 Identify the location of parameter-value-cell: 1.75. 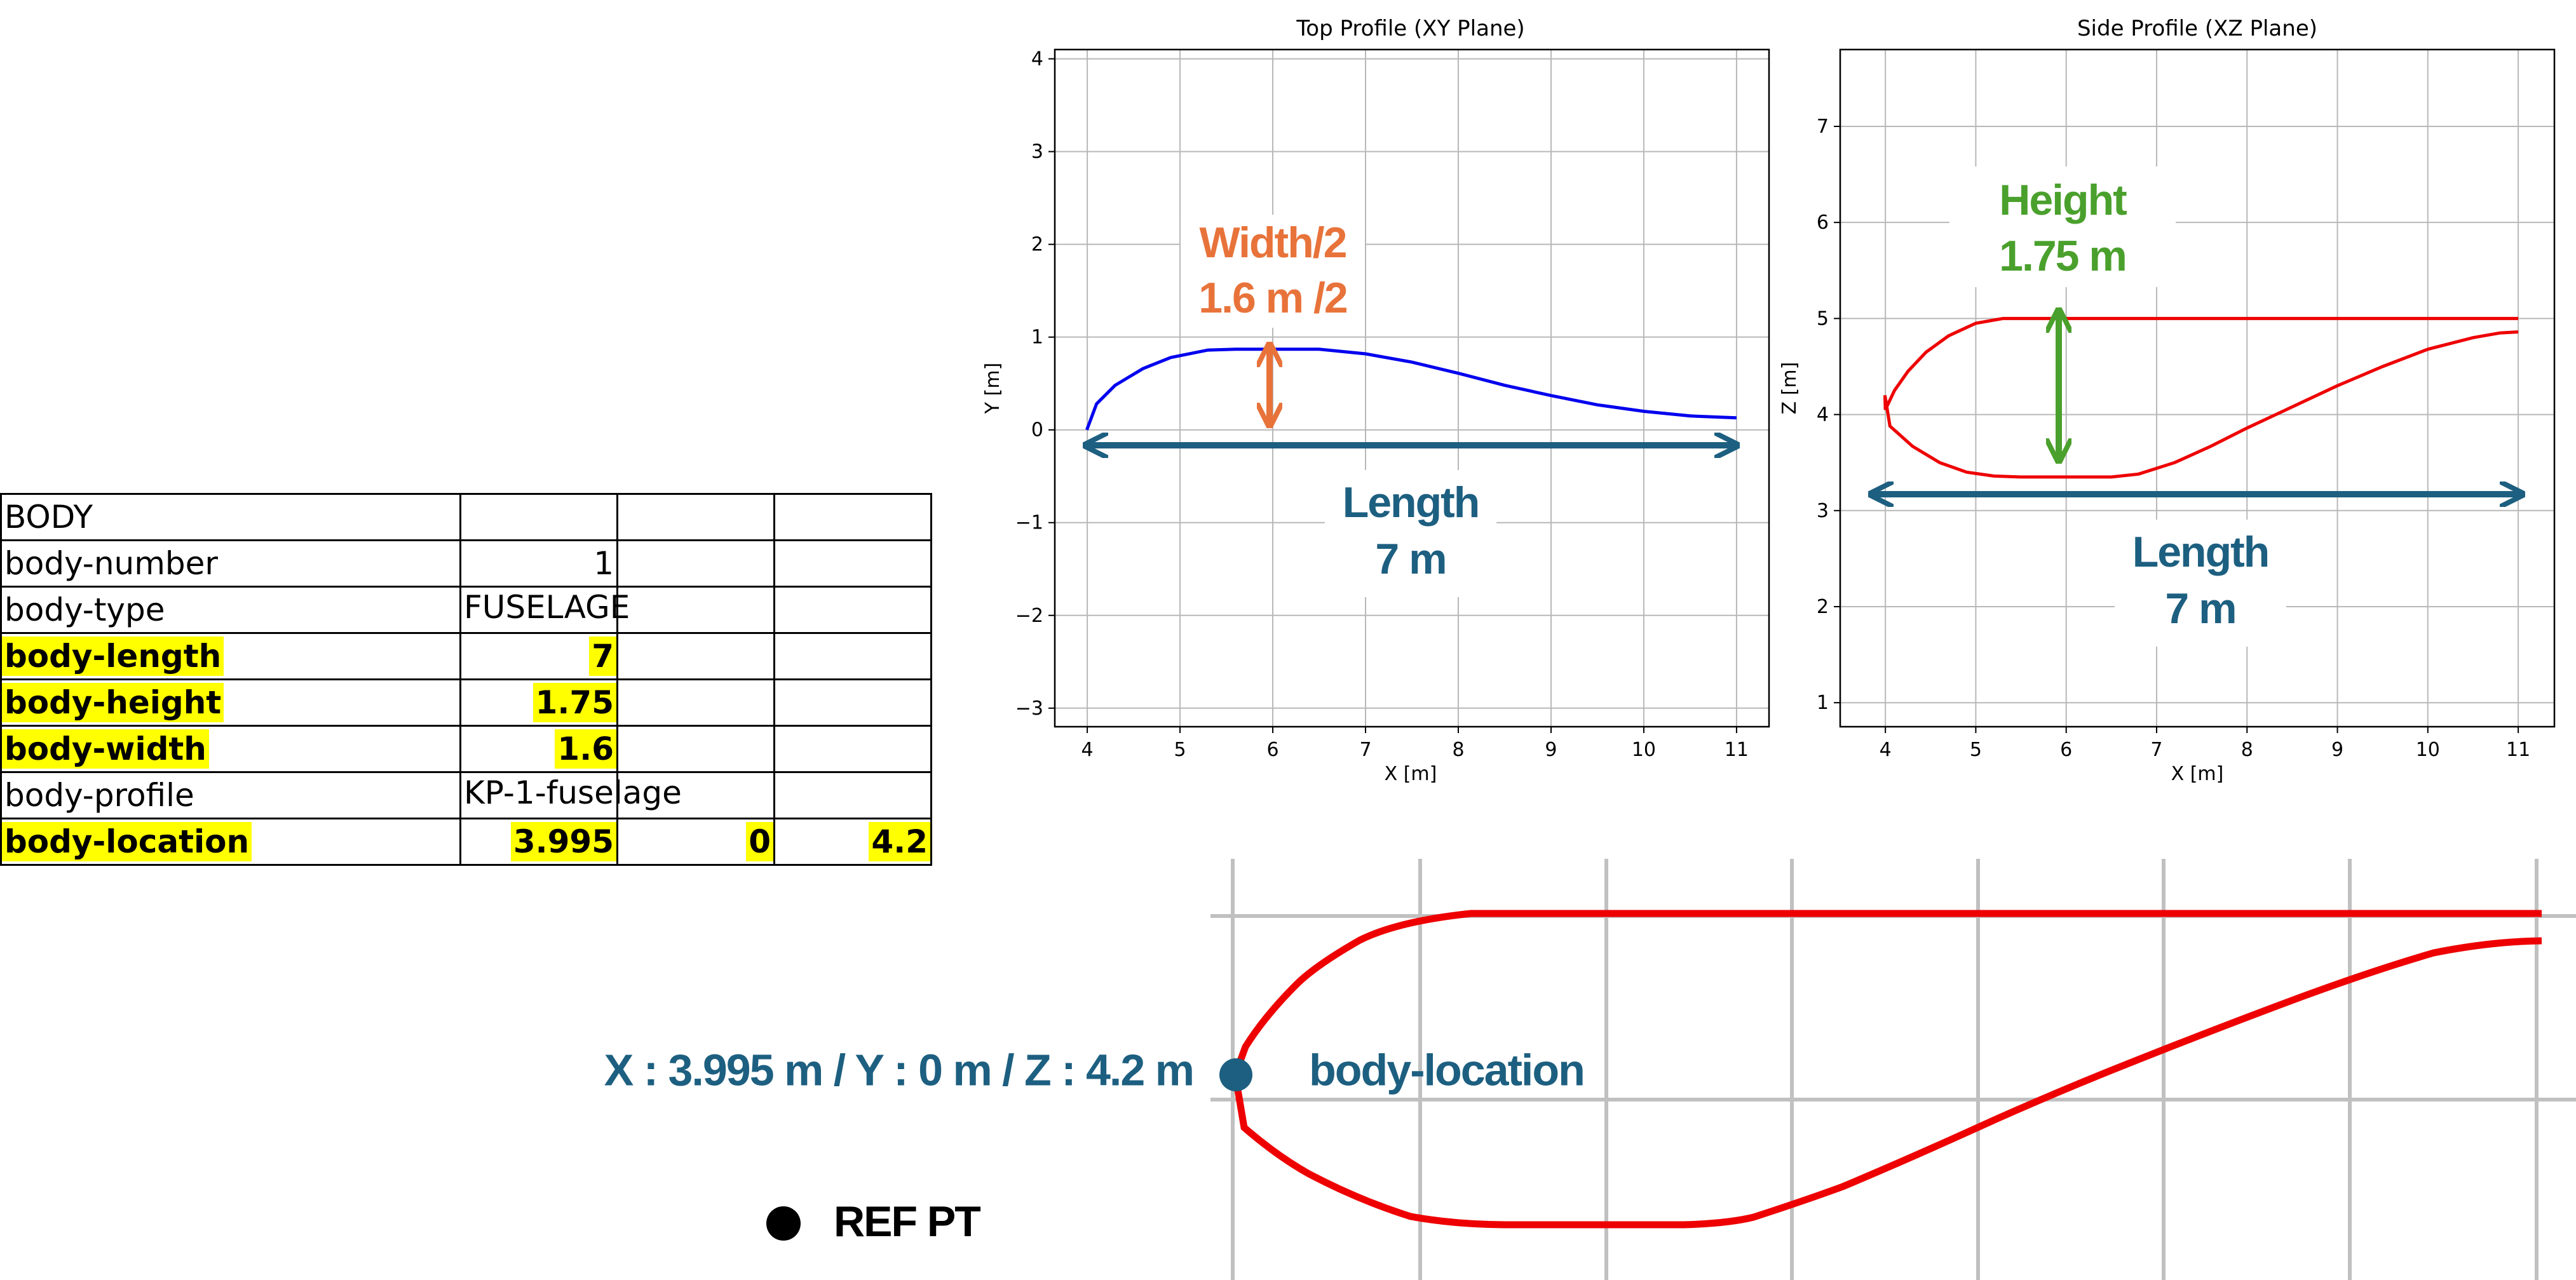
(538, 702).